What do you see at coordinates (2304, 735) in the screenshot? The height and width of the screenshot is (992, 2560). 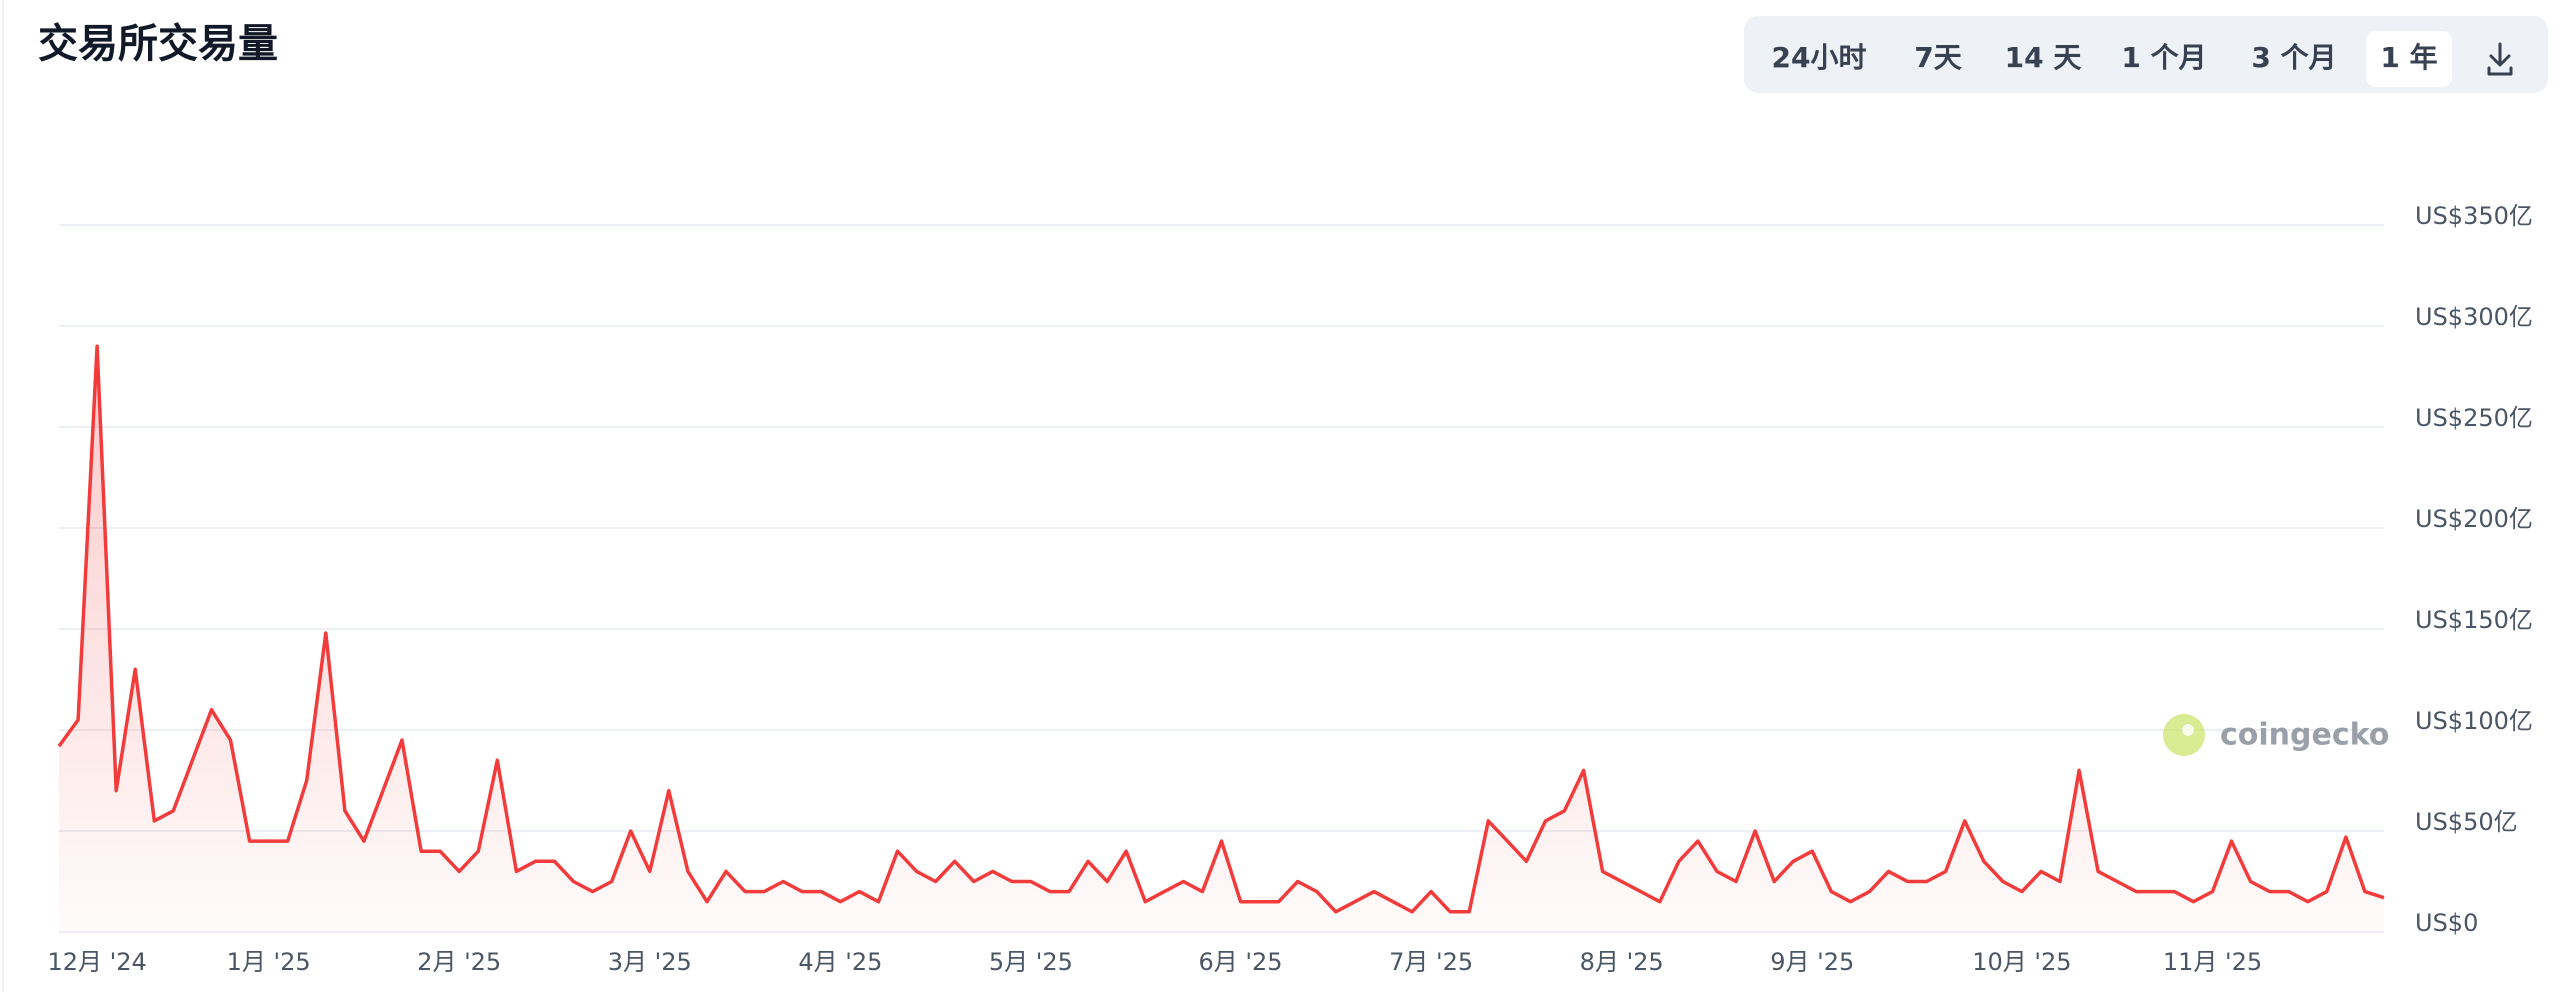 I see `watermark: coingecko` at bounding box center [2304, 735].